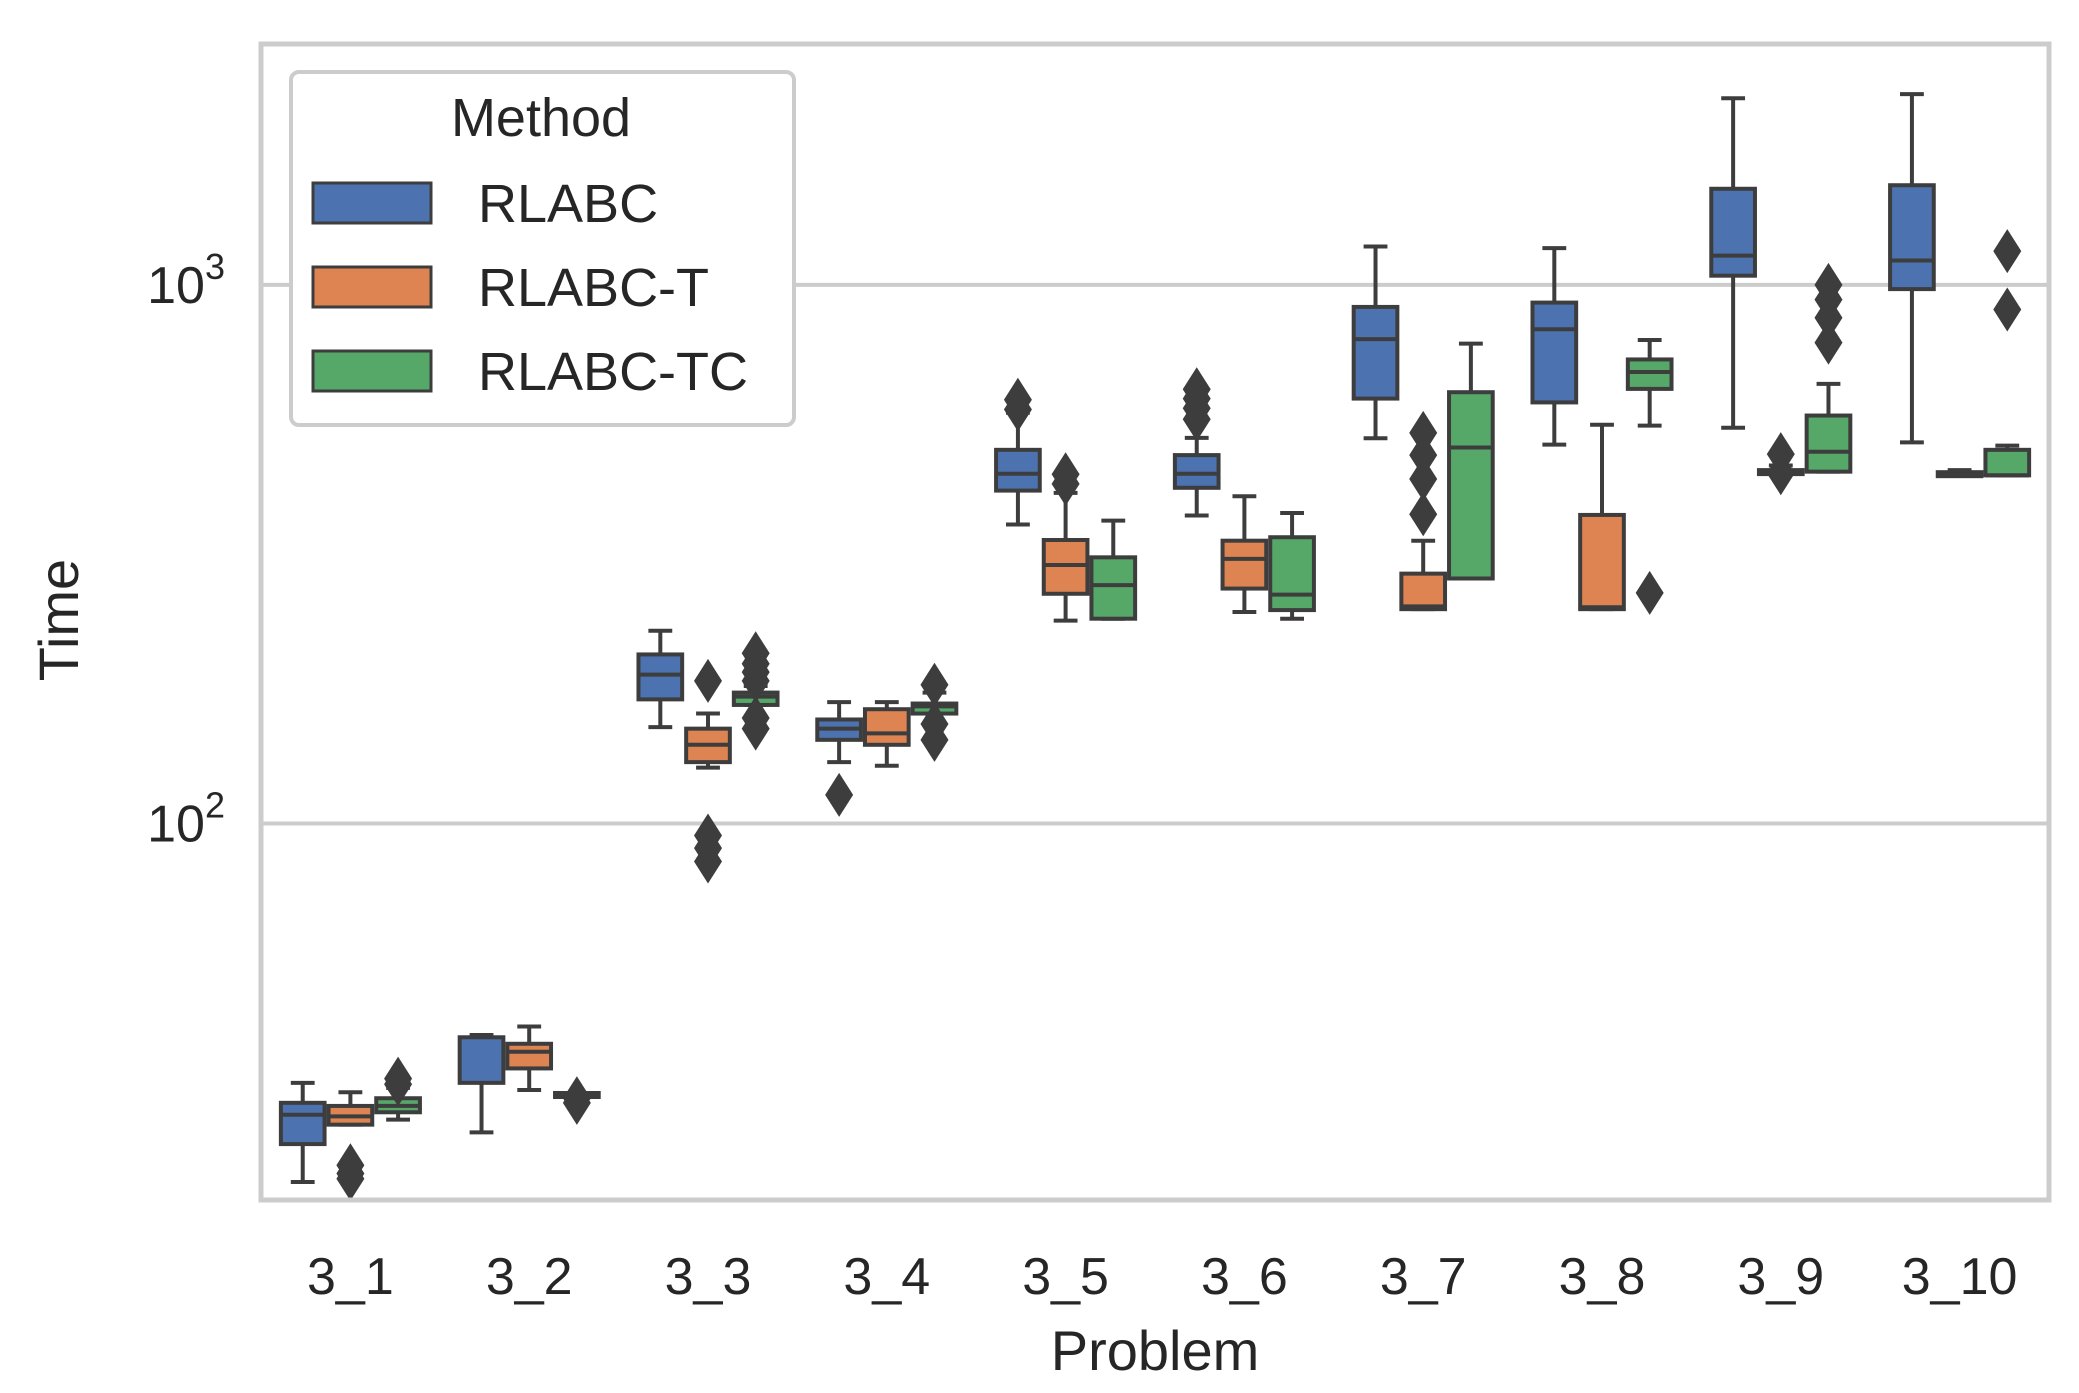 The width and height of the screenshot is (2079, 1393). Describe the element at coordinates (1602, 1277) in the screenshot. I see `x-tick-label: 3_8` at that location.